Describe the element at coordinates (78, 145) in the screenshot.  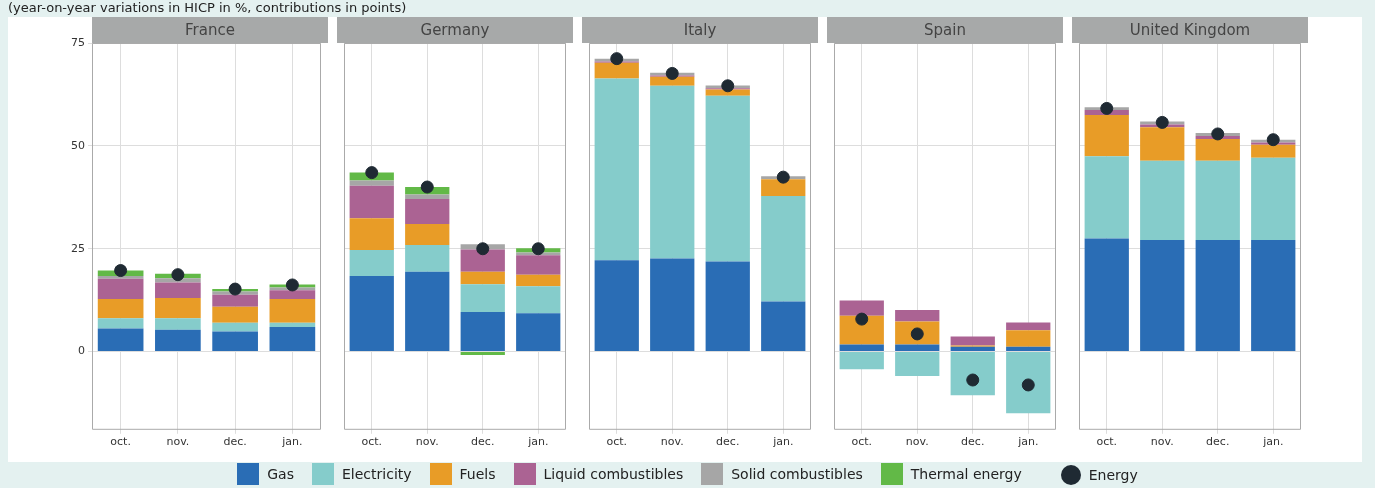
I see `y-tick-label: 50` at that location.